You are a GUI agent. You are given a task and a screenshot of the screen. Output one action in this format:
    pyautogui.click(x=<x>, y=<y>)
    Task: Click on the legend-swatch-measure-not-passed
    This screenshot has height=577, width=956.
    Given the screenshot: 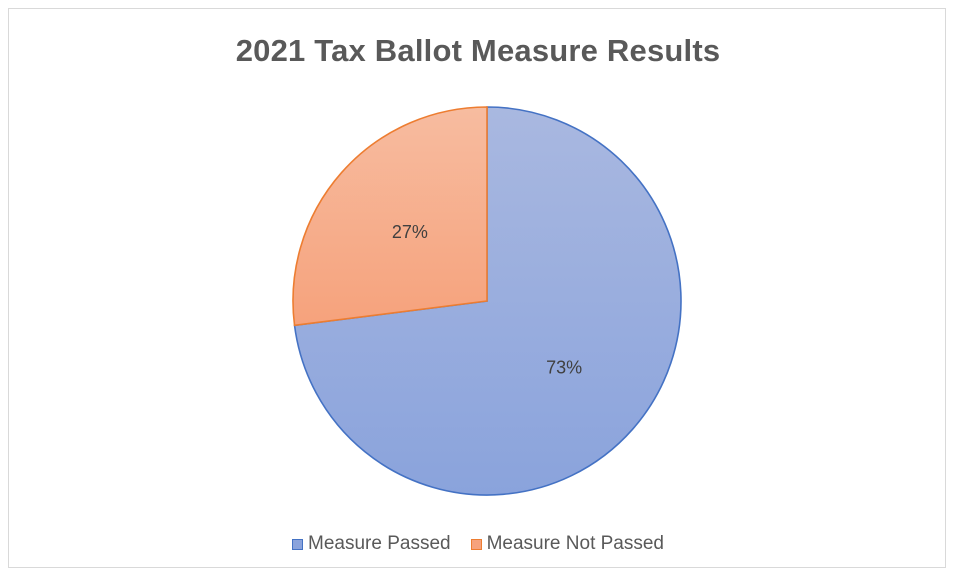 What is the action you would take?
    pyautogui.click(x=476, y=544)
    